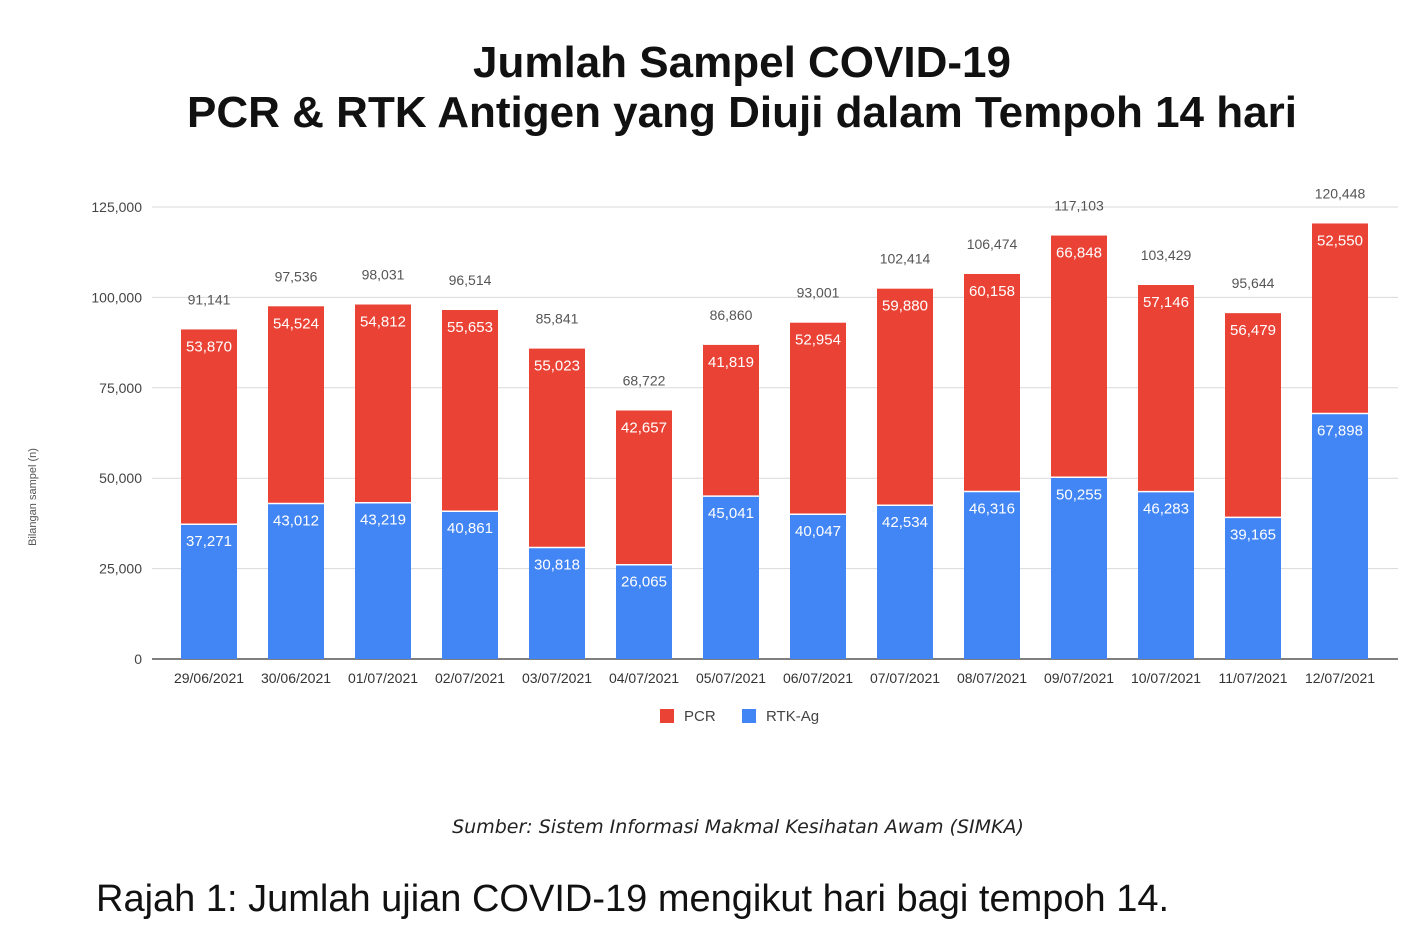  What do you see at coordinates (557, 565) in the screenshot?
I see `data-label-rtk-ag: 30,818` at bounding box center [557, 565].